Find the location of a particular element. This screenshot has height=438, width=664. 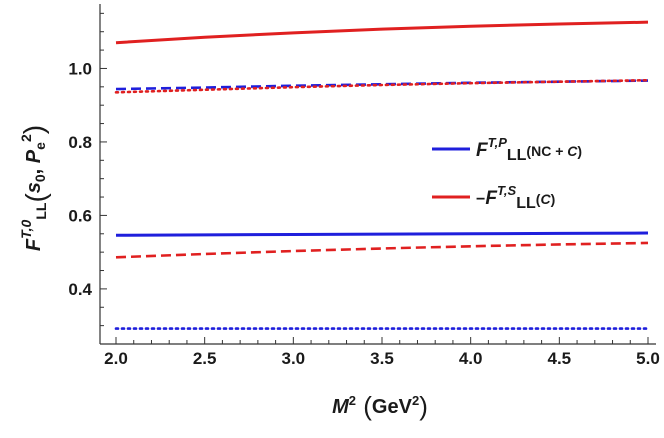

legend-label-2: −FT,SLL(C) is located at coordinates (515, 197).